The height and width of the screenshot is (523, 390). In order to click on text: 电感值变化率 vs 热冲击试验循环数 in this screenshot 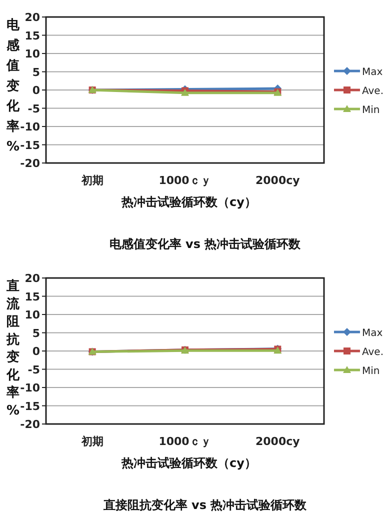, I will do `click(205, 244)`.